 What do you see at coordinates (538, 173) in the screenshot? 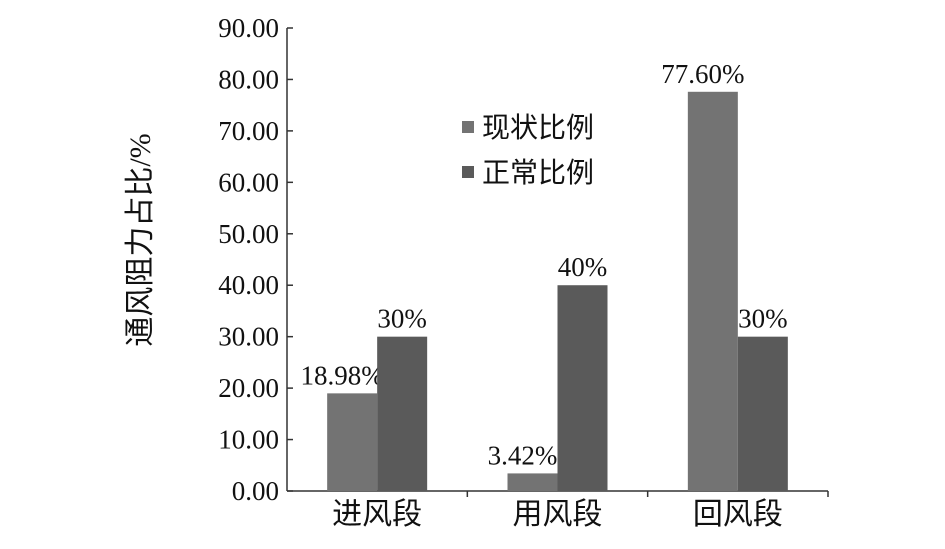
I see `legend-label: 正常比例` at bounding box center [538, 173].